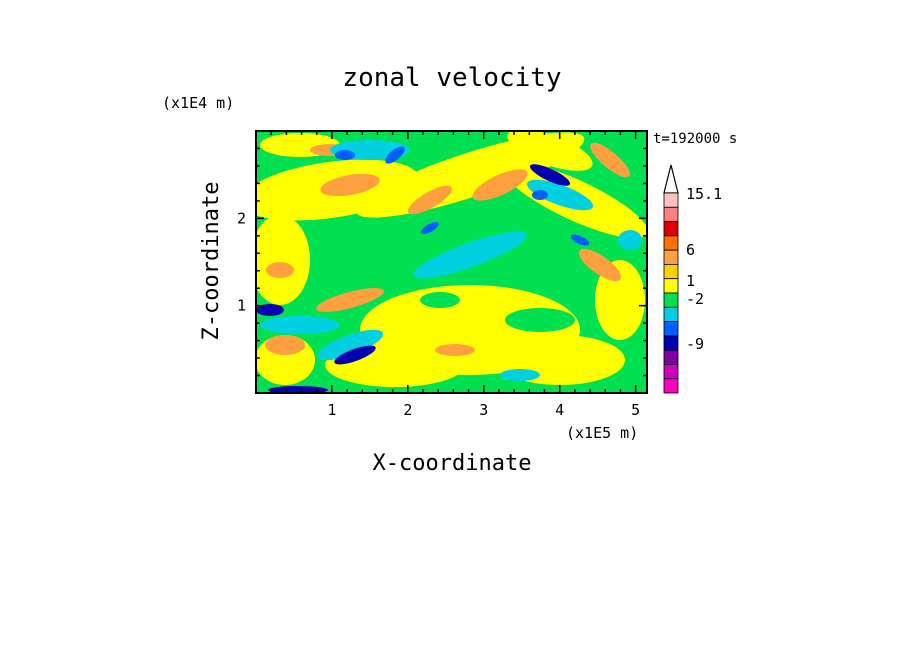  I want to click on colorbar-arrow, so click(671, 179).